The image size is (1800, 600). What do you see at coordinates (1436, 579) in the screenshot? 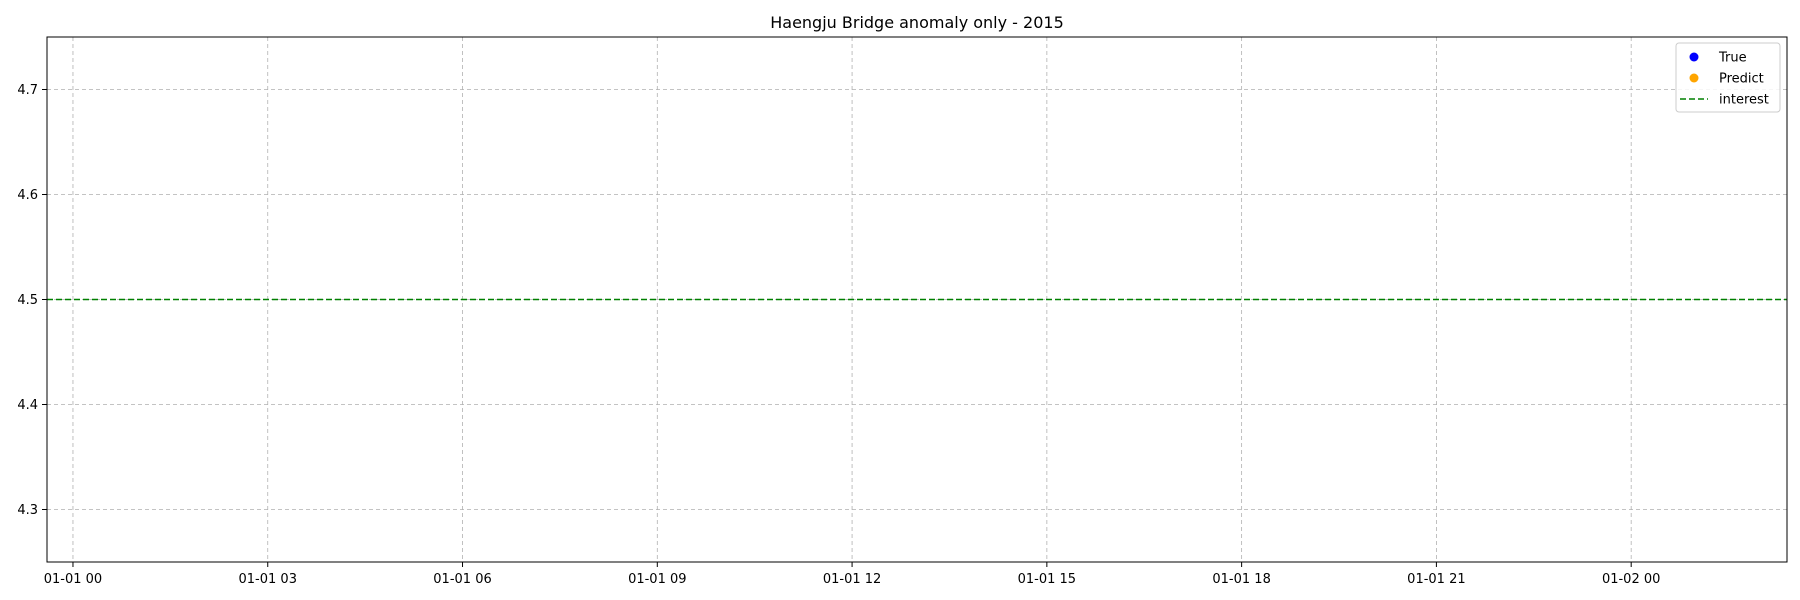
I see `x-tick-label: 01-01 21` at bounding box center [1436, 579].